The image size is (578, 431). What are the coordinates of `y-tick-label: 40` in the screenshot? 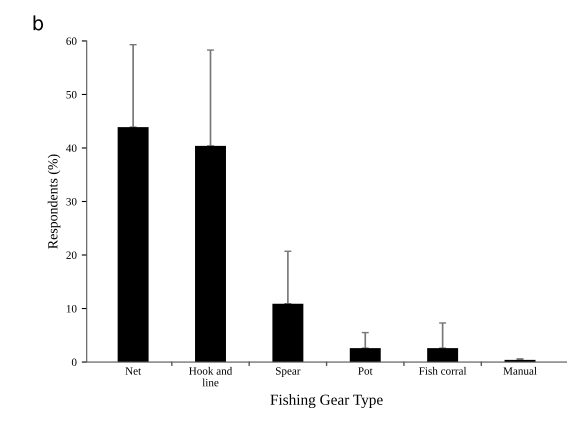 It's located at (71, 148).